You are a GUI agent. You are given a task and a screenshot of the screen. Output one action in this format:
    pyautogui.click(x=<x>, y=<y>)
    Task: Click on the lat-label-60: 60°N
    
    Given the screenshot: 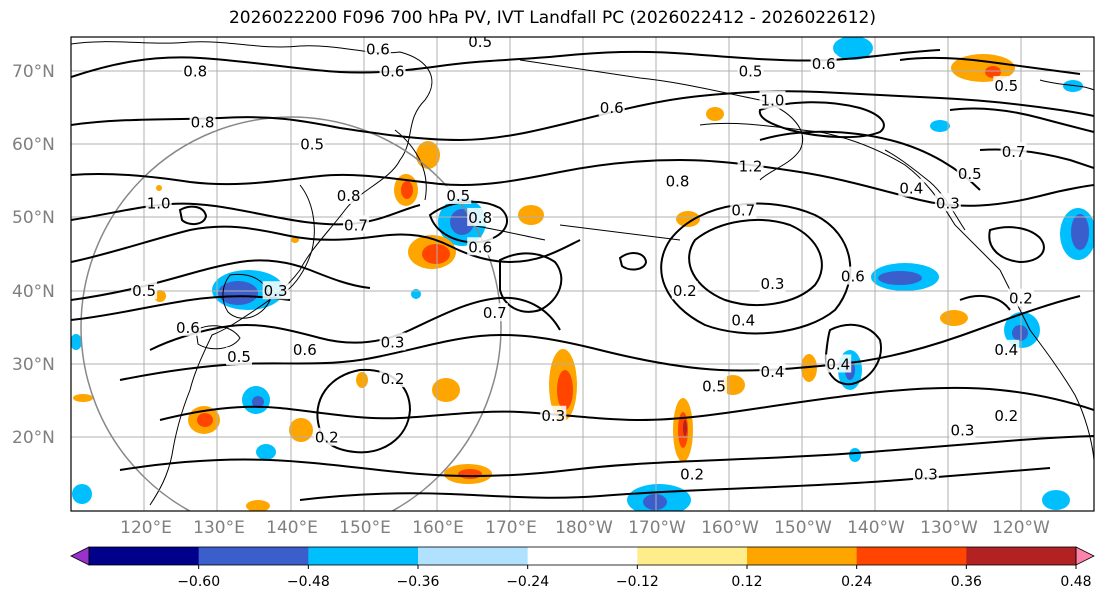 What is the action you would take?
    pyautogui.click(x=33, y=145)
    